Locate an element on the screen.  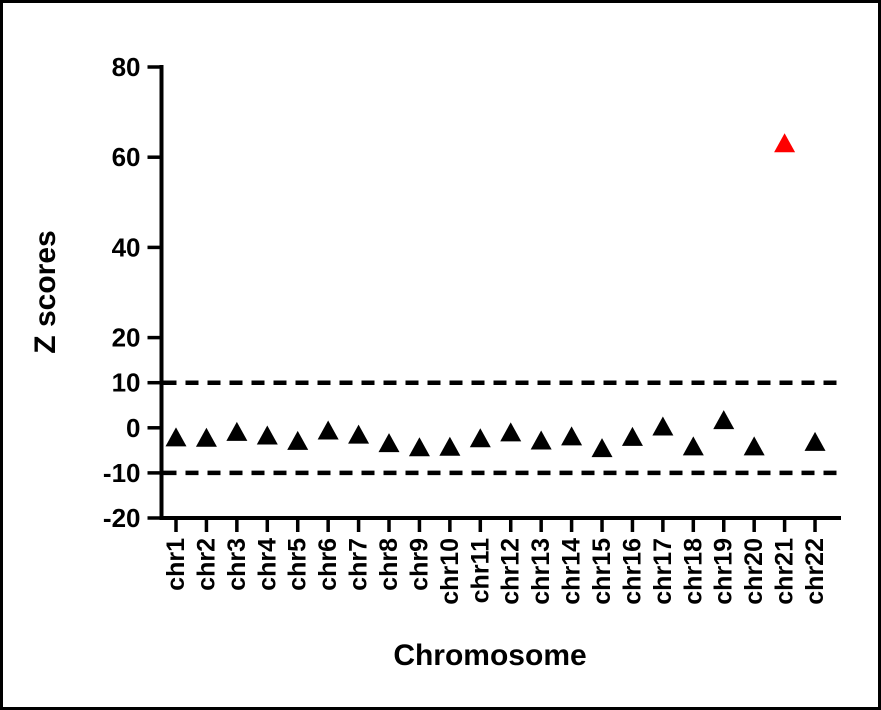
y-tick-label-20: 20 is located at coordinates (126, 338).